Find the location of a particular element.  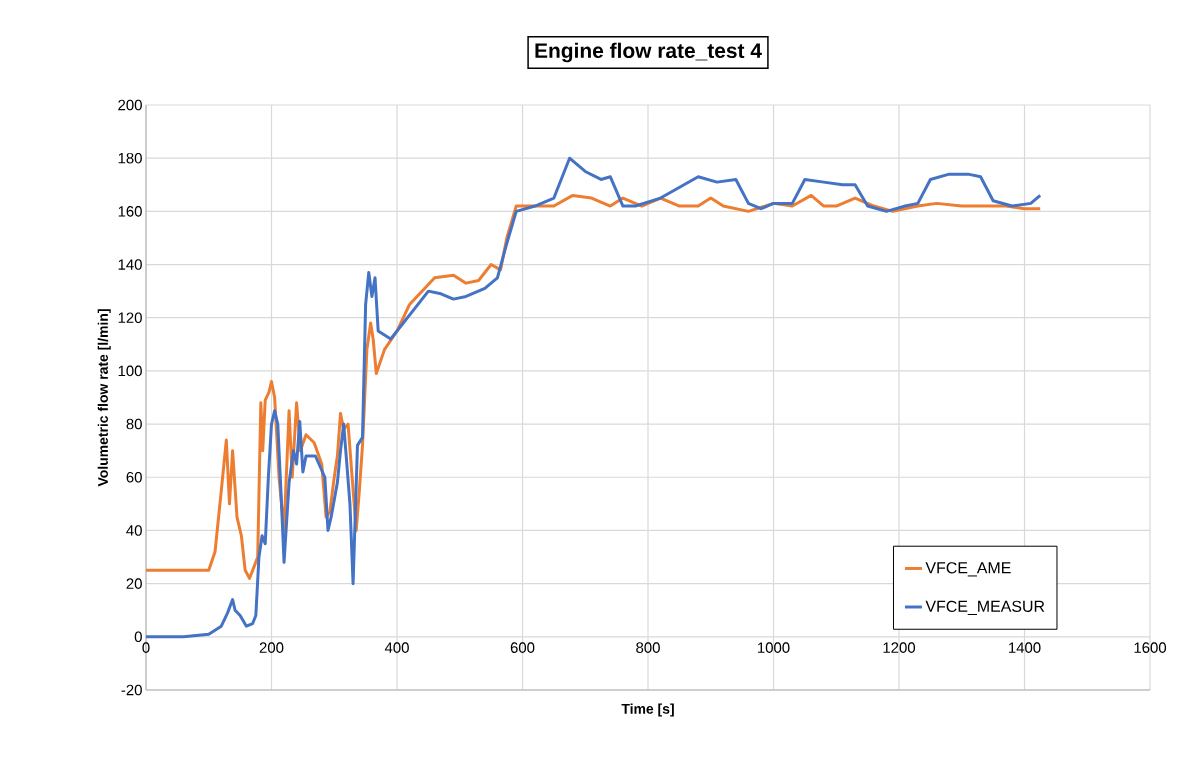

y-tick-label: 200 is located at coordinates (130, 105).